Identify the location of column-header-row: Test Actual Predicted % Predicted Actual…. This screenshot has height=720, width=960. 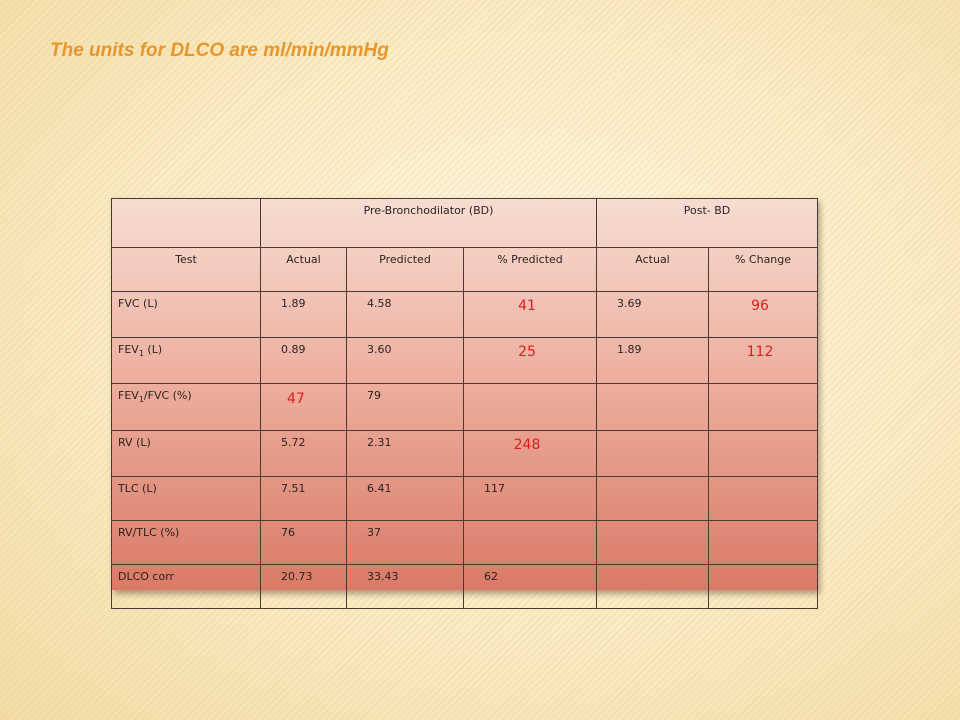
(465, 269).